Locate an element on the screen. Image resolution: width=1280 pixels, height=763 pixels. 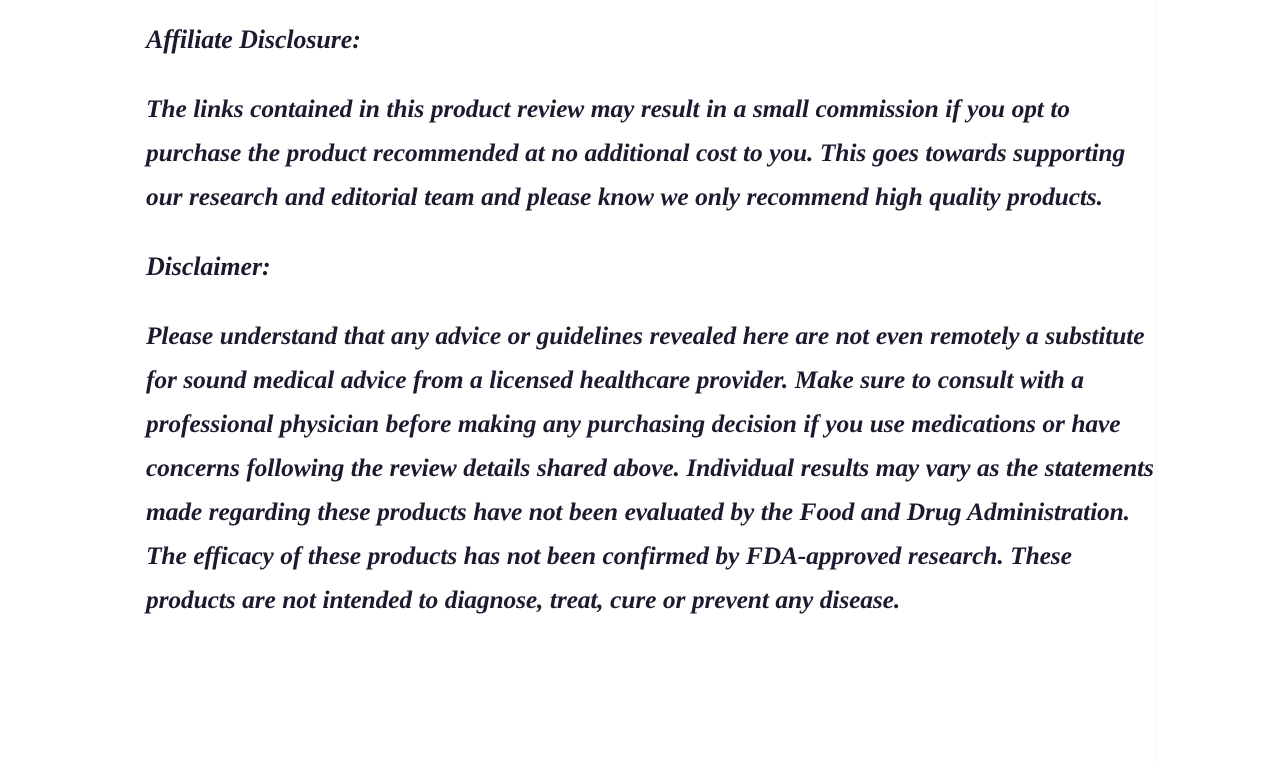
disclaimer-heading: Disclaimer: is located at coordinates (208, 266).